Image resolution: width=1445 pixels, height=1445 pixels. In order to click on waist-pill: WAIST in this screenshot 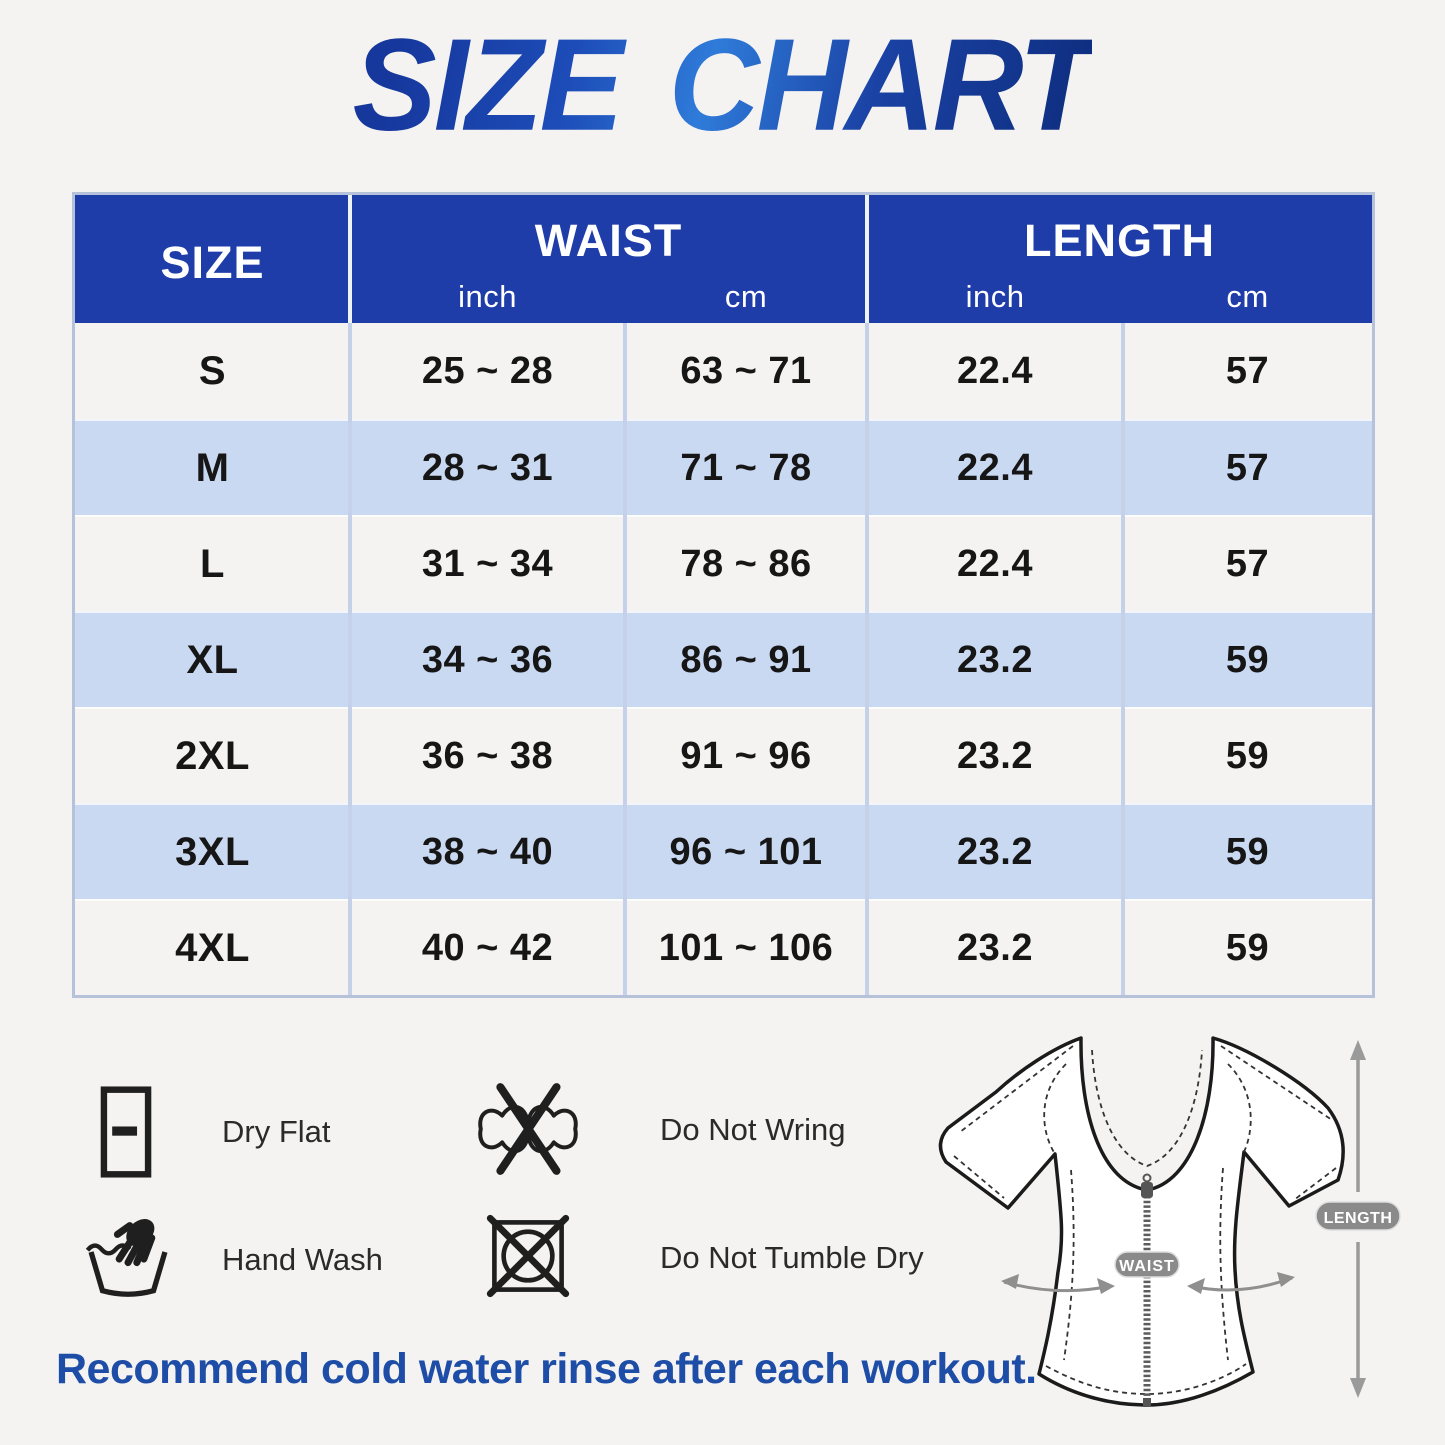, I will do `click(1147, 1264)`.